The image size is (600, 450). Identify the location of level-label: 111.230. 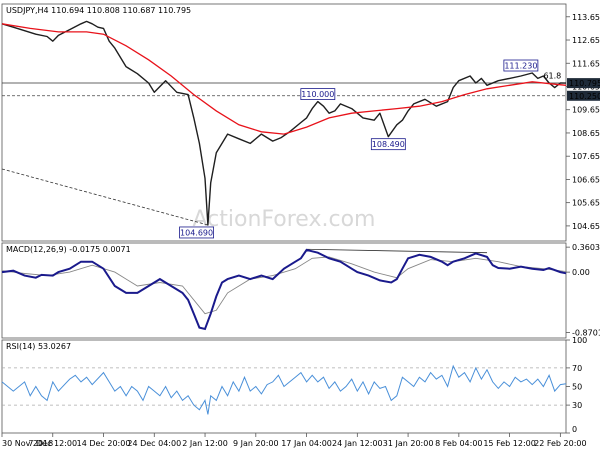
(520, 66).